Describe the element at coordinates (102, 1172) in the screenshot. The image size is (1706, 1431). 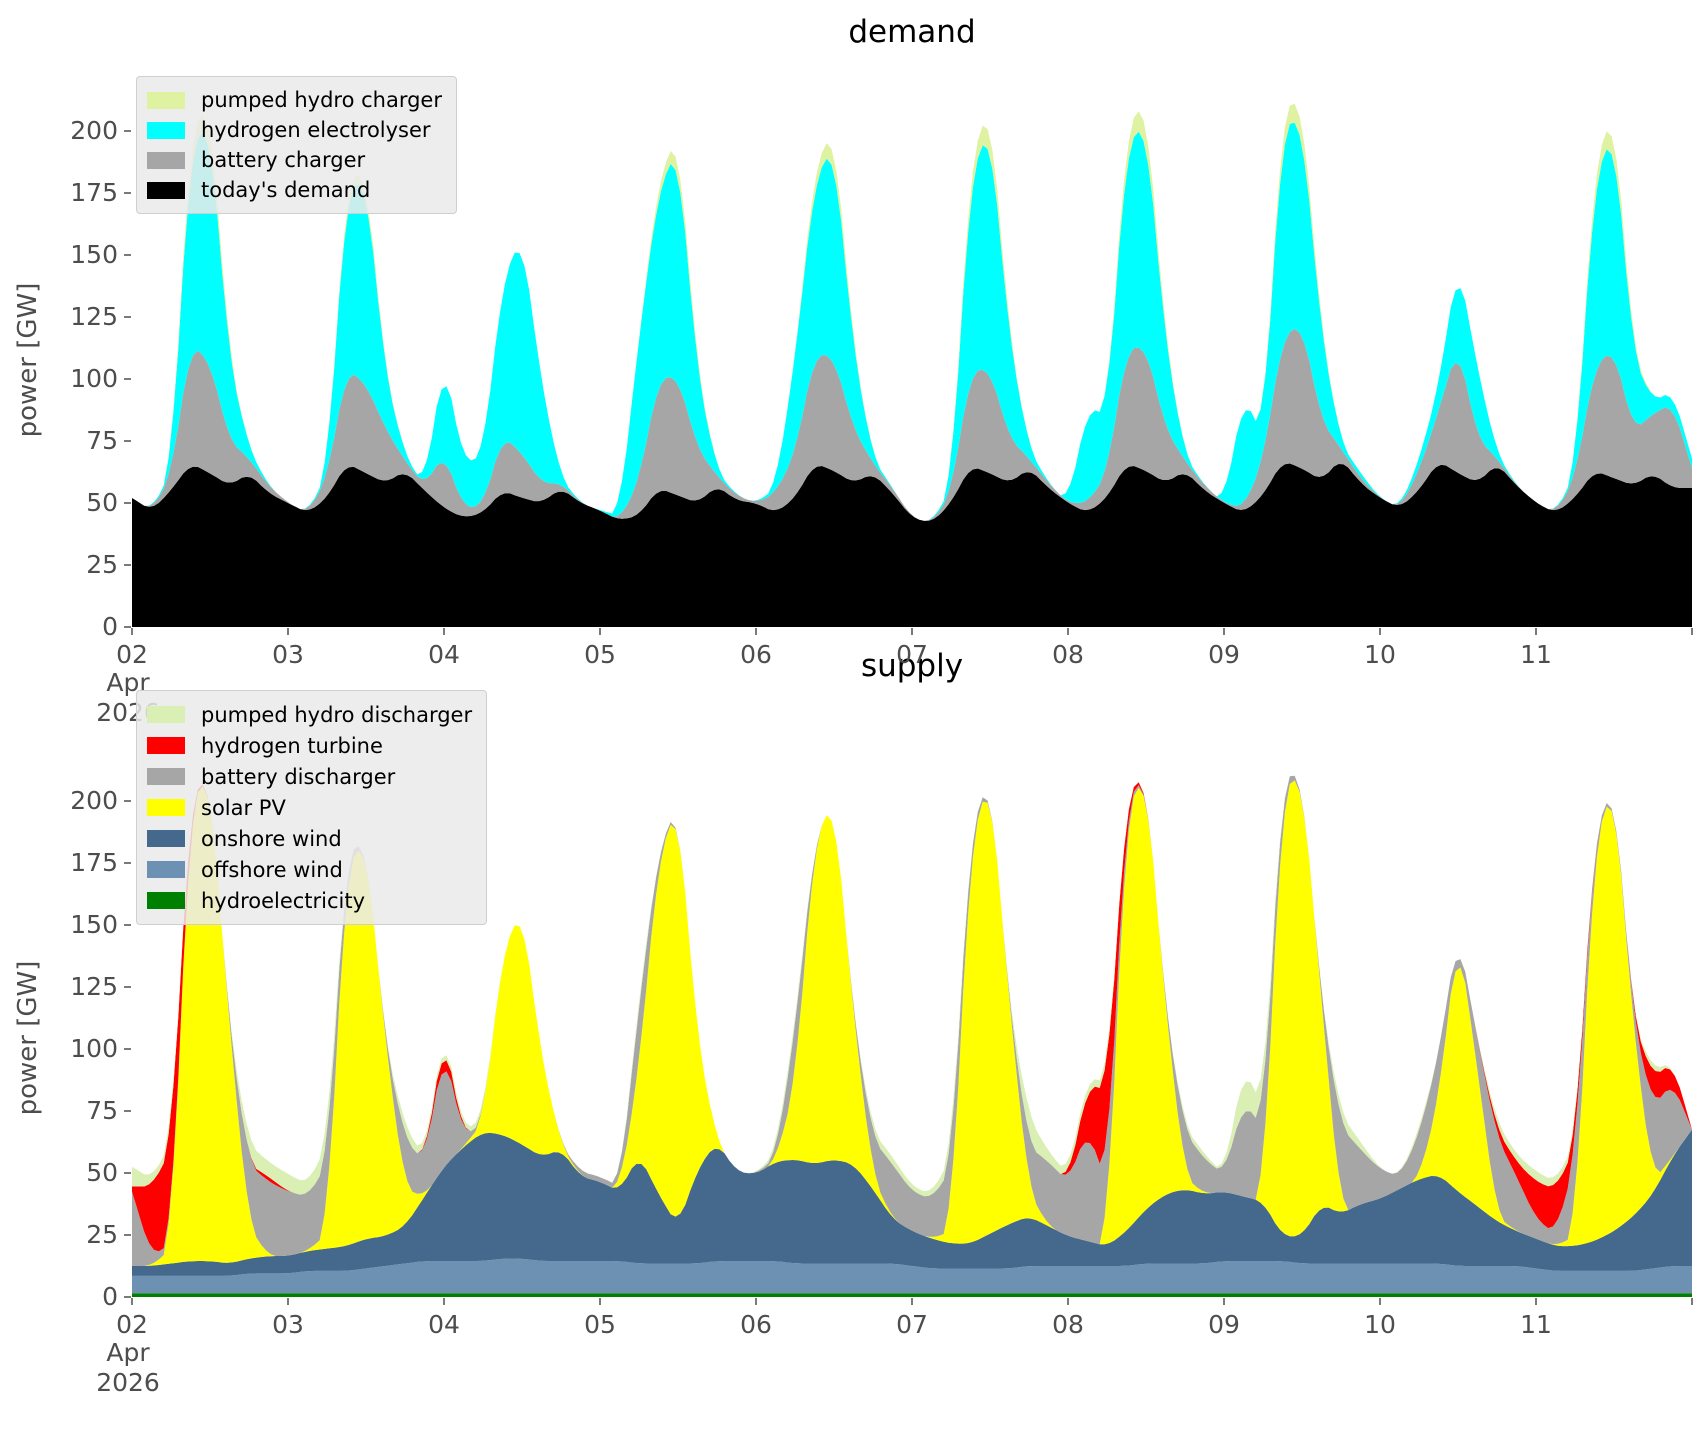
I see `supply-y-tick-label: 50` at that location.